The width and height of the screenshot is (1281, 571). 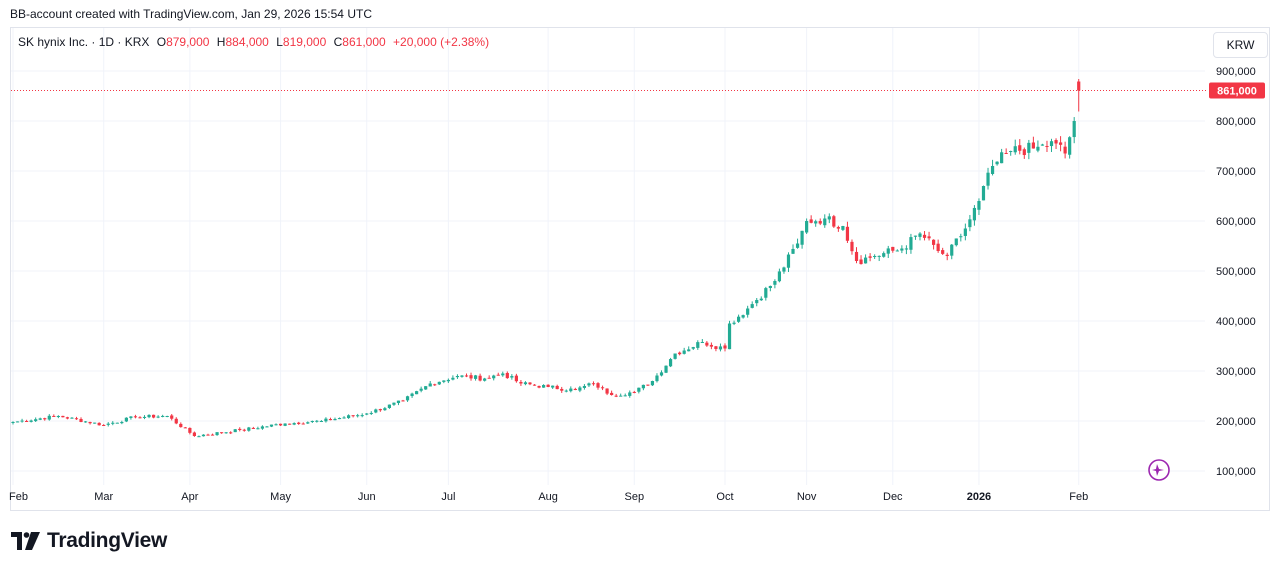 I want to click on high-value: 884,000, so click(x=247, y=42).